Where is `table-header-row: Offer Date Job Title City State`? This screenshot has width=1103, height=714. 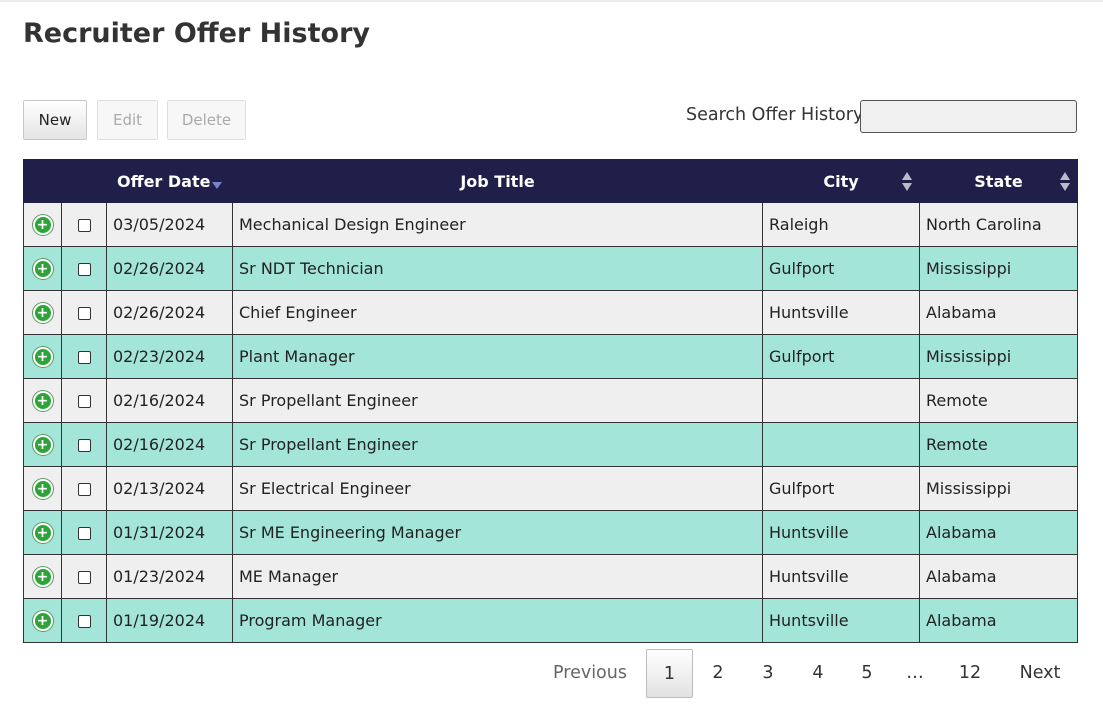
table-header-row: Offer Date Job Title City State is located at coordinates (550, 181).